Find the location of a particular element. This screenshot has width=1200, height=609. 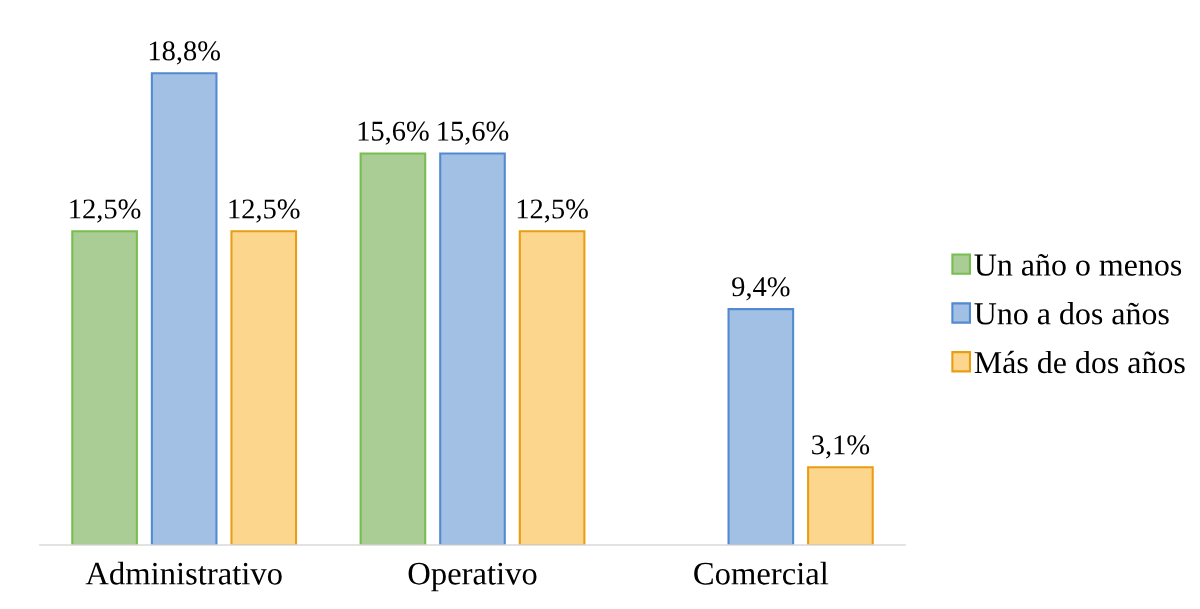

legend-label: Un año o menos is located at coordinates (1078, 264).